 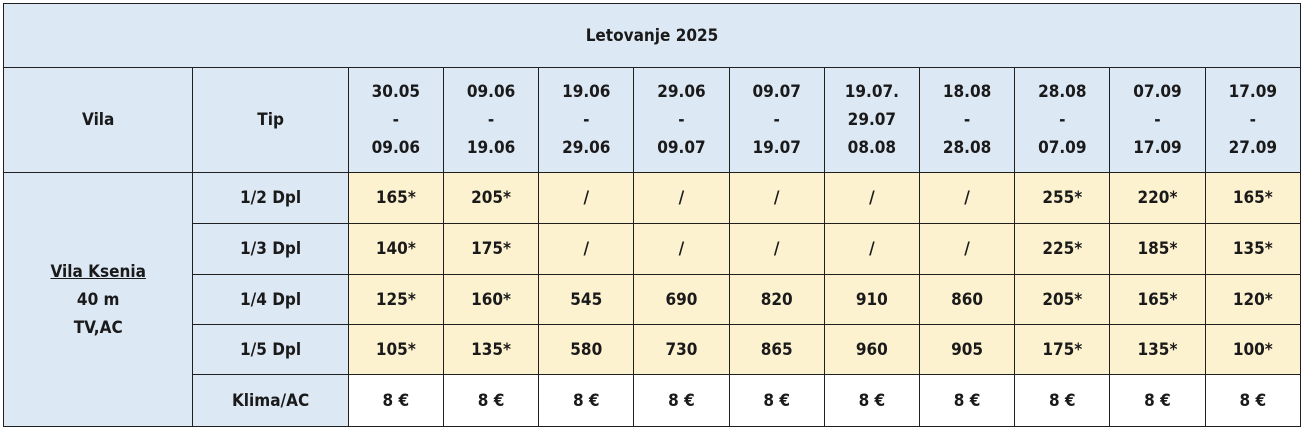 I want to click on period-start: 29.06, so click(x=681, y=92).